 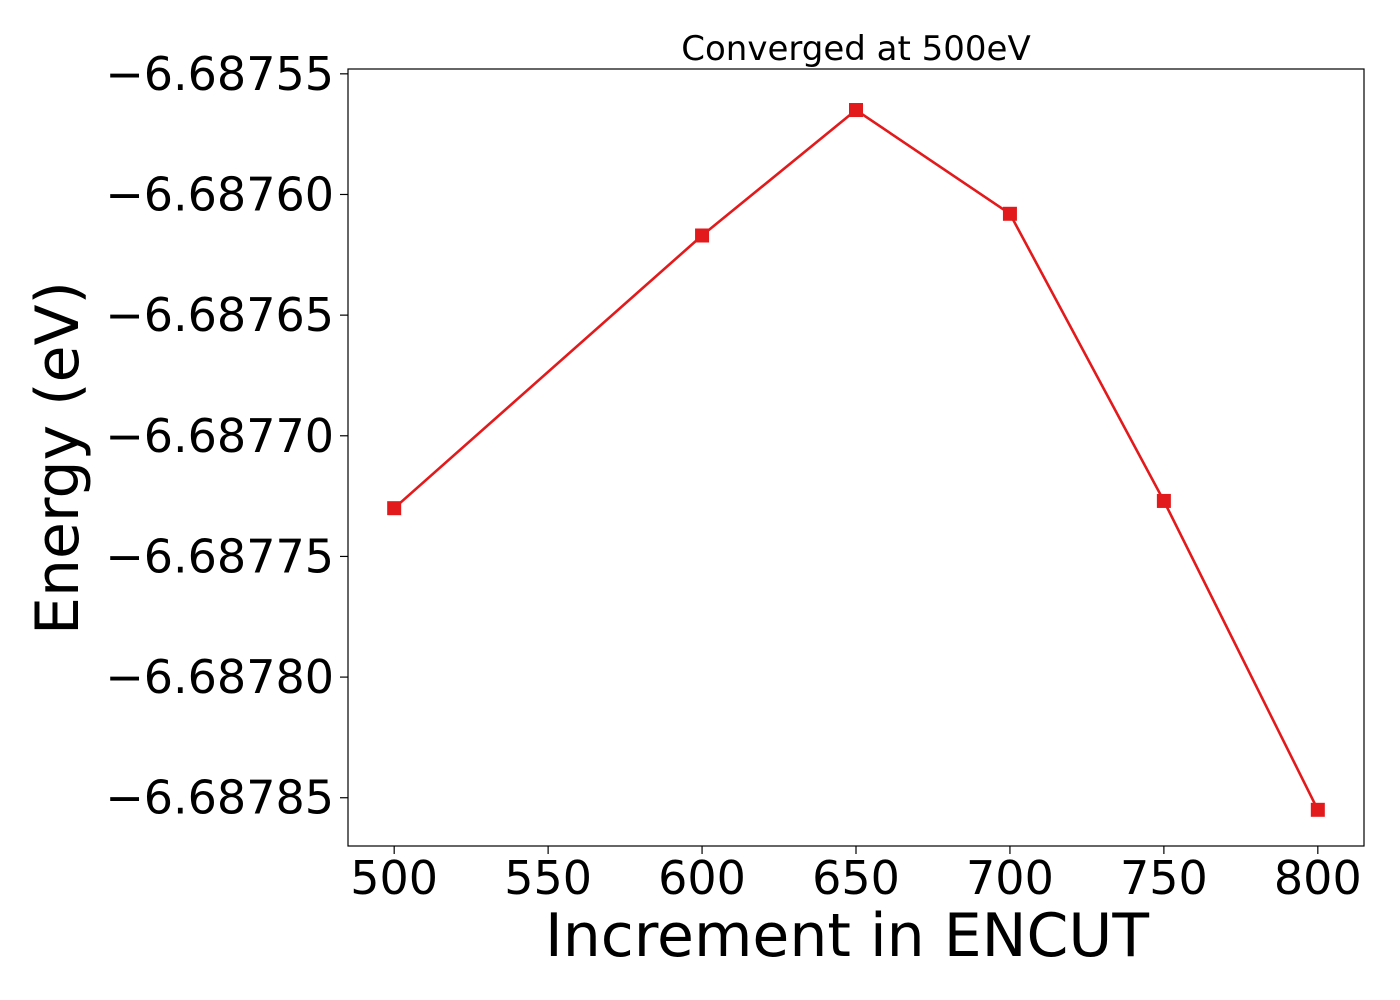 I want to click on x-tick-label: 700, so click(x=1010, y=878).